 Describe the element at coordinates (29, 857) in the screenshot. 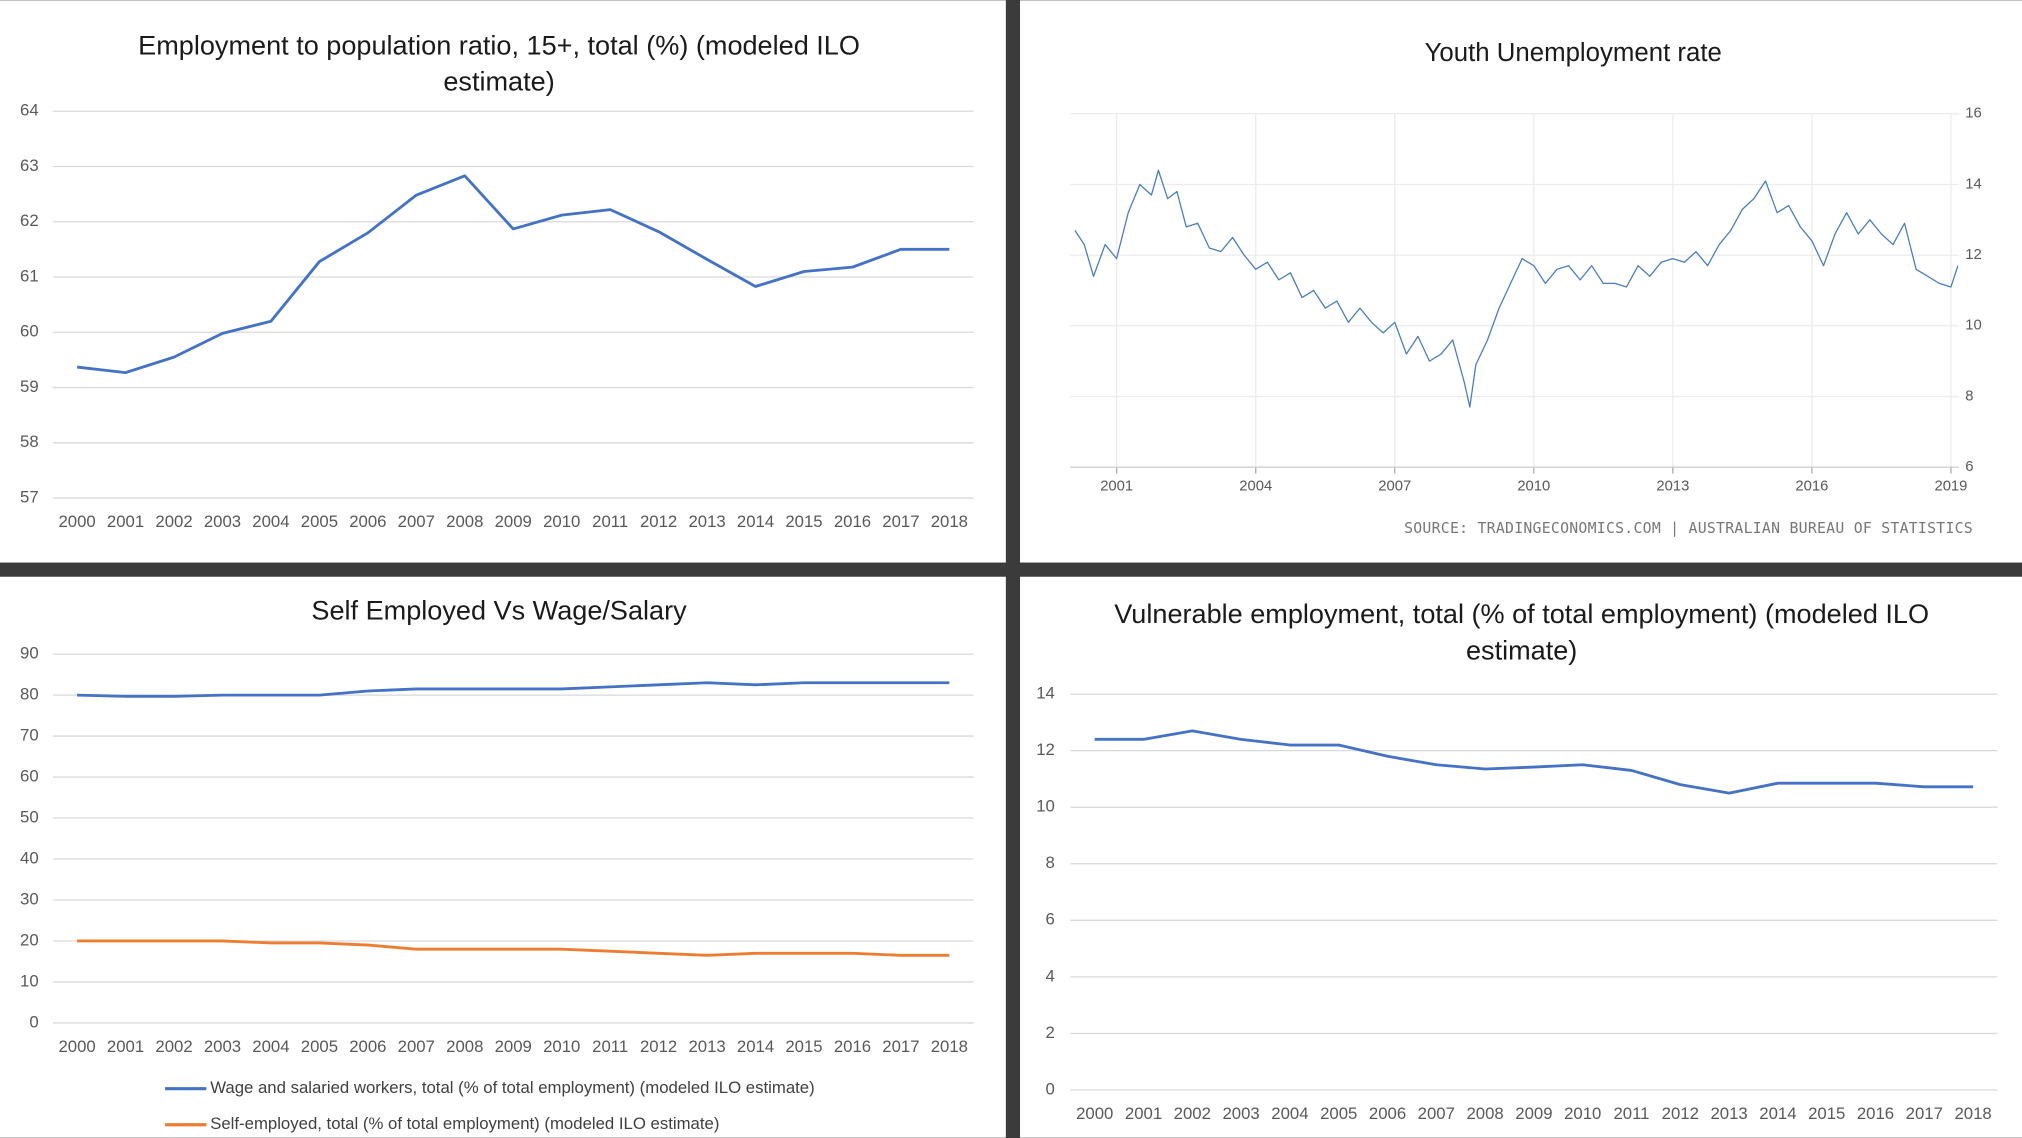

I see `y-tick-label: 40` at that location.